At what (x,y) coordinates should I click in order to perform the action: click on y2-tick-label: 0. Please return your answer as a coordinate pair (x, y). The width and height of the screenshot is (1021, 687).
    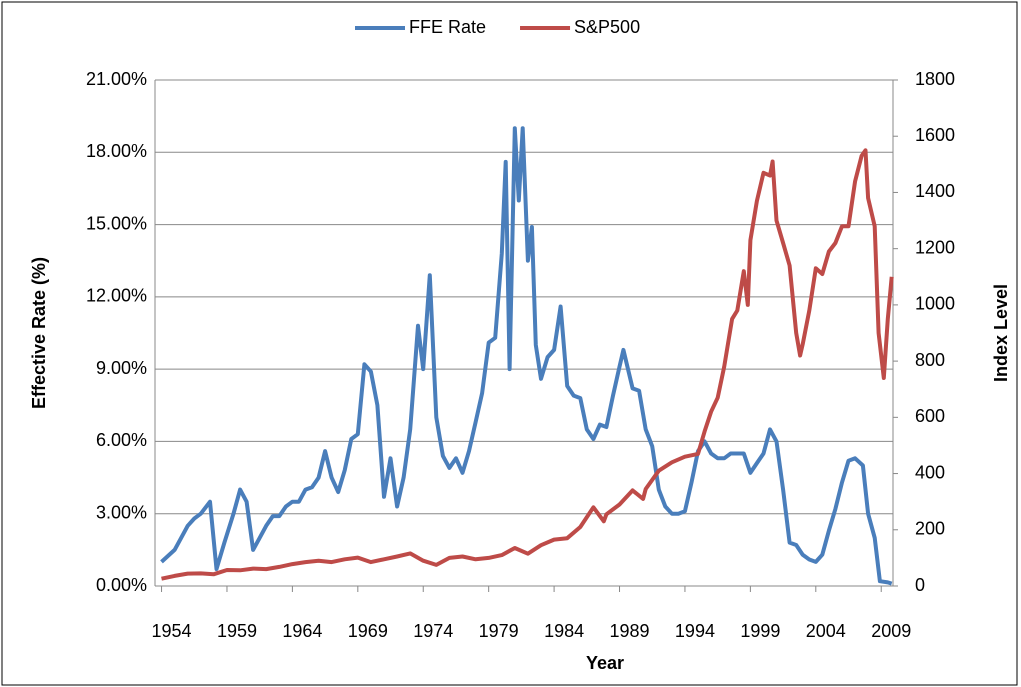
    Looking at the image, I should click on (920, 585).